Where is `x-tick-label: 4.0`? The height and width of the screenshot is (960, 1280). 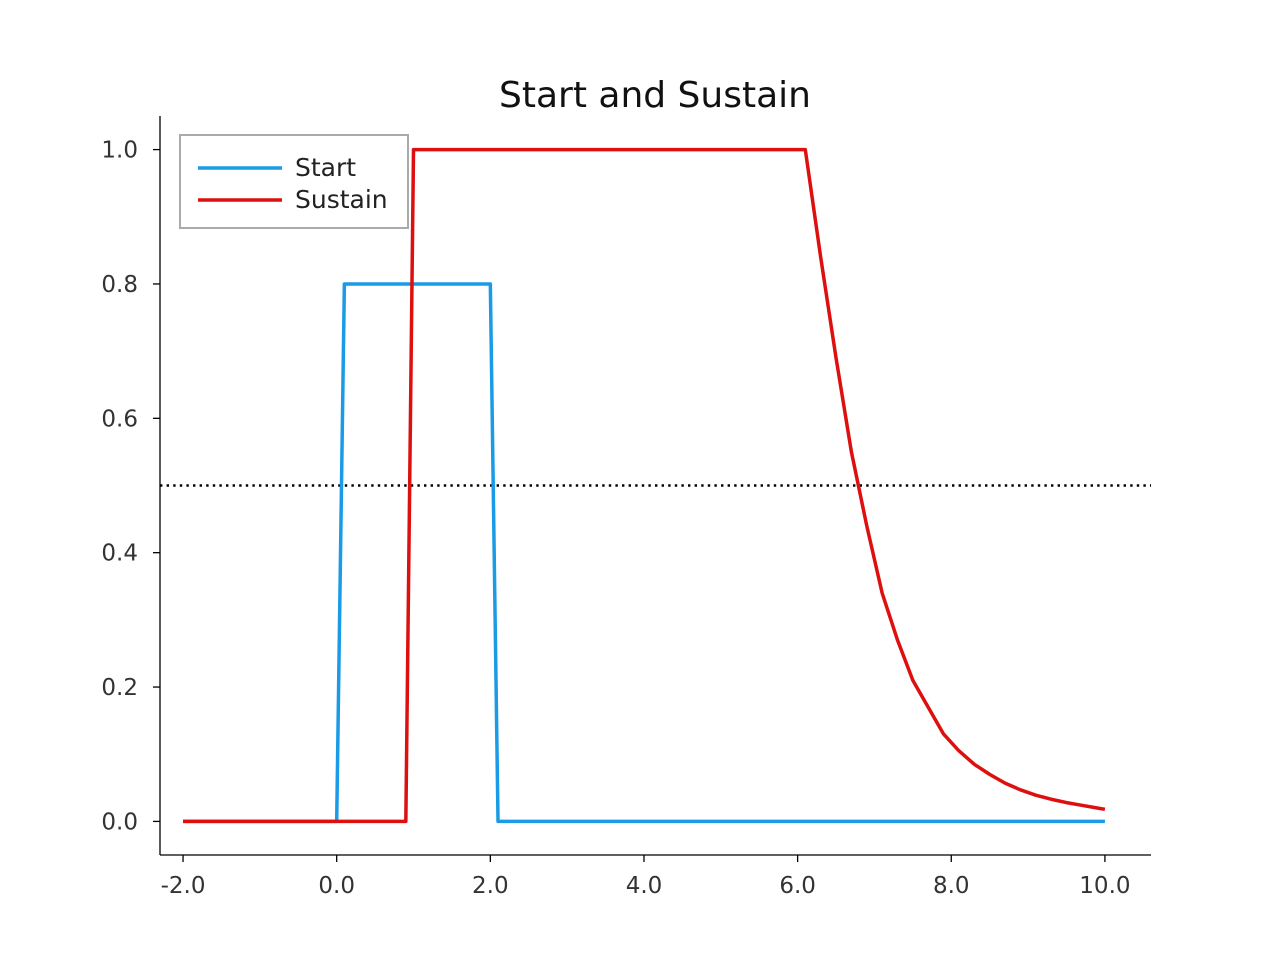
x-tick-label: 4.0 is located at coordinates (644, 886).